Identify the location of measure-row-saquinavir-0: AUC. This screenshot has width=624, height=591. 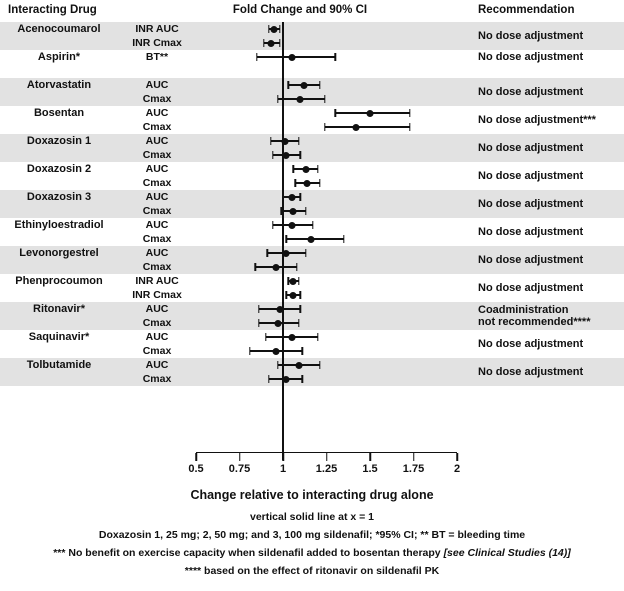
(312, 337).